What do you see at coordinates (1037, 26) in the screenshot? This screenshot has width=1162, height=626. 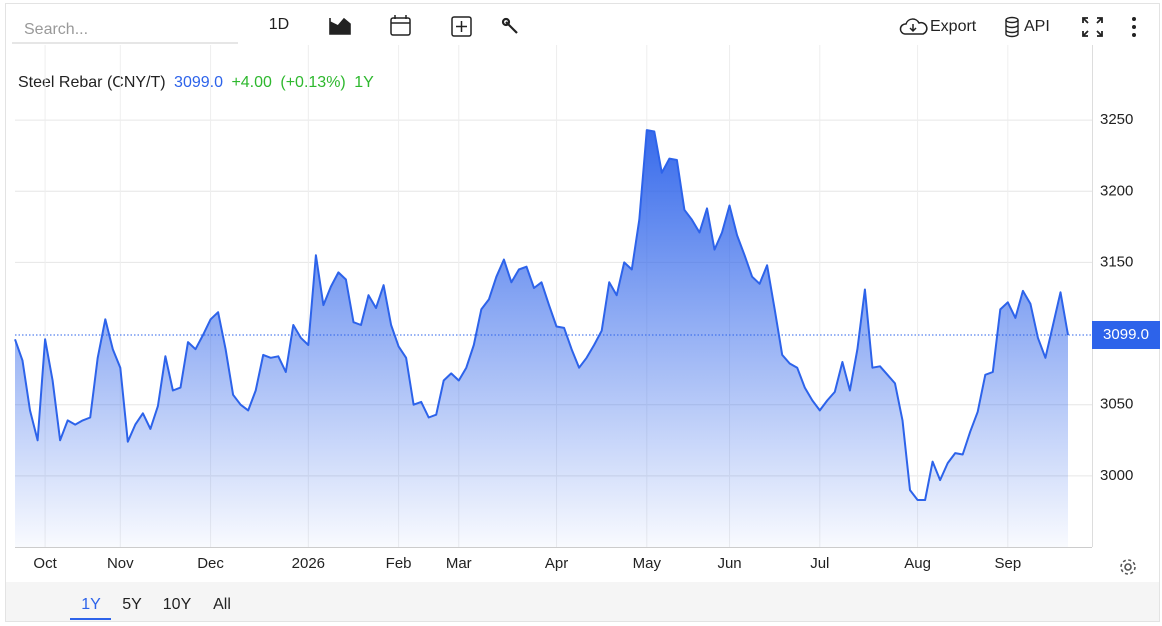 I see `api-label: API` at bounding box center [1037, 26].